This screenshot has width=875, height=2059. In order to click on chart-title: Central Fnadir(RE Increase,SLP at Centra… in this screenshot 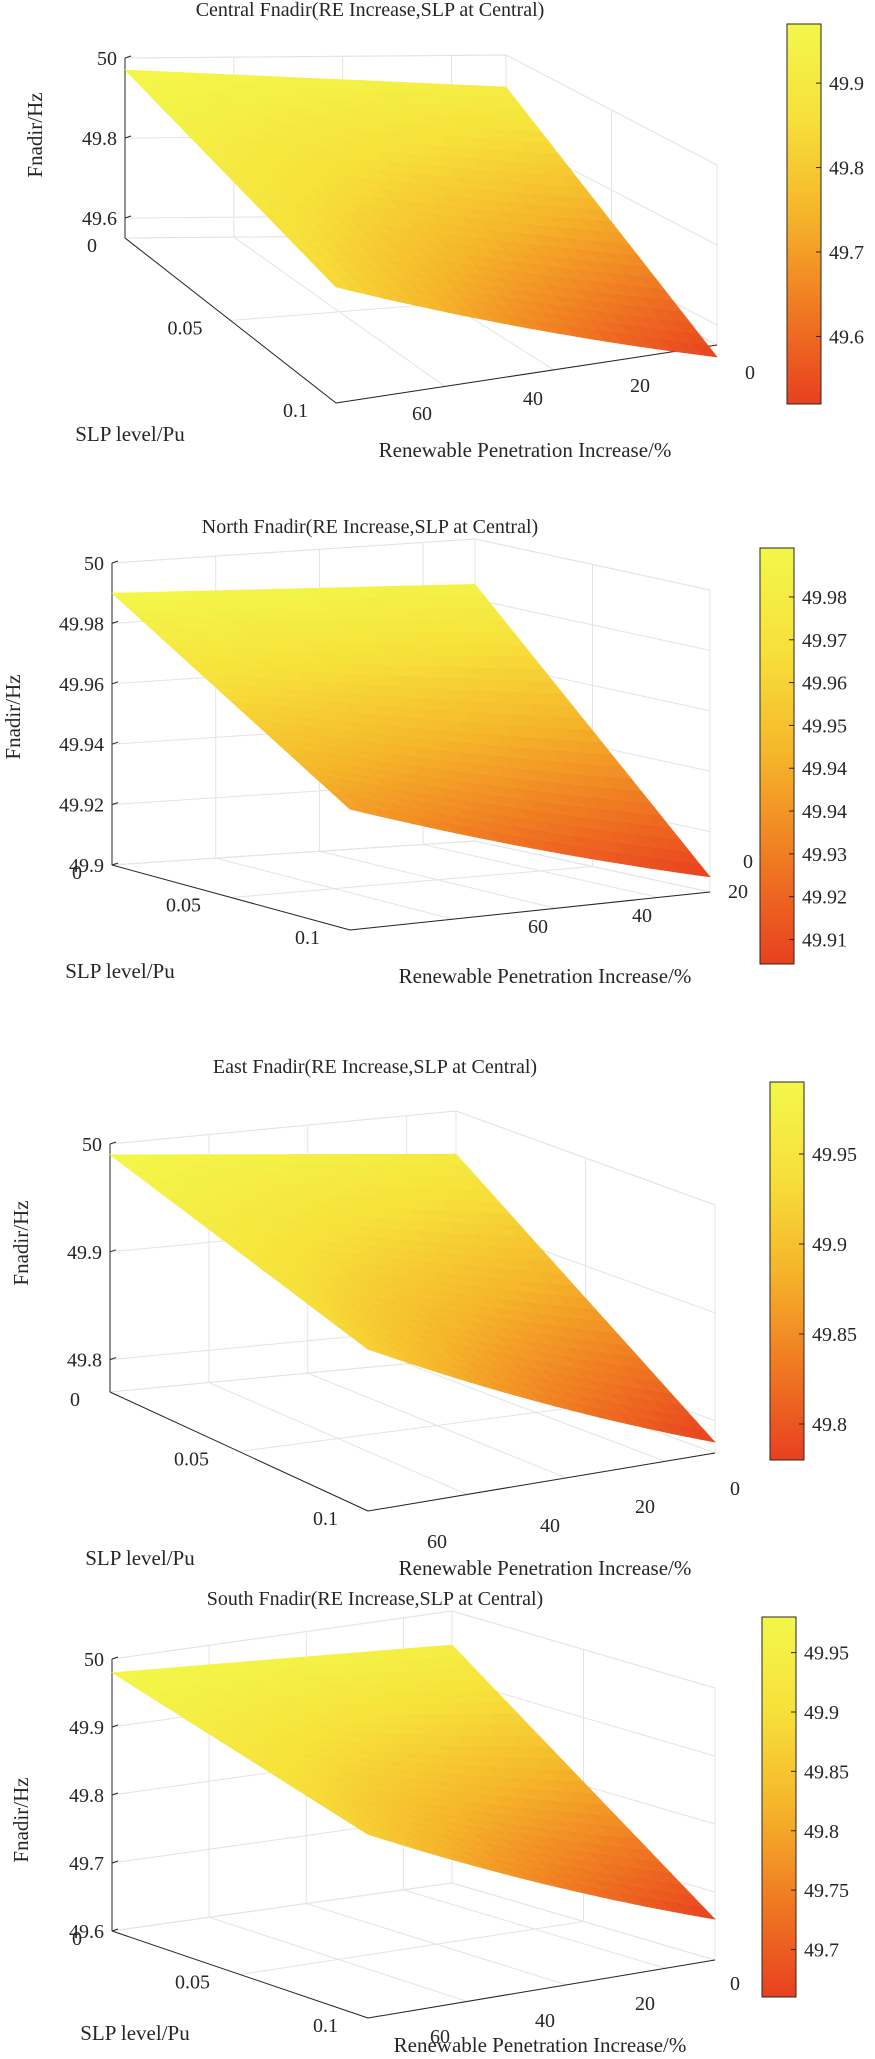, I will do `click(370, 10)`.